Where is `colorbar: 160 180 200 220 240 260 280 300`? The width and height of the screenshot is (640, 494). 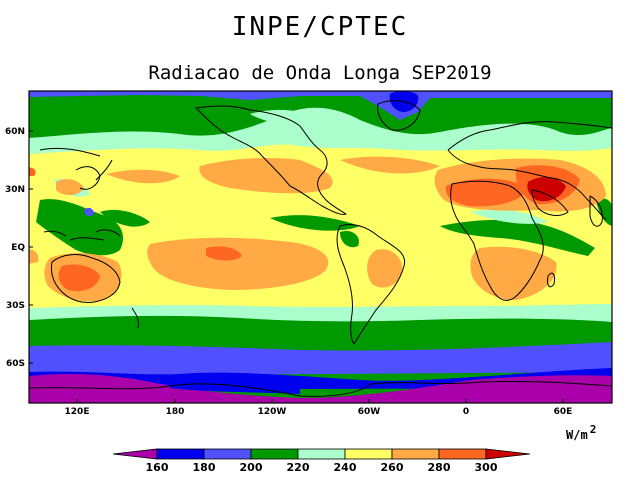 colorbar: 160 180 200 220 240 260 280 300 is located at coordinates (321, 461).